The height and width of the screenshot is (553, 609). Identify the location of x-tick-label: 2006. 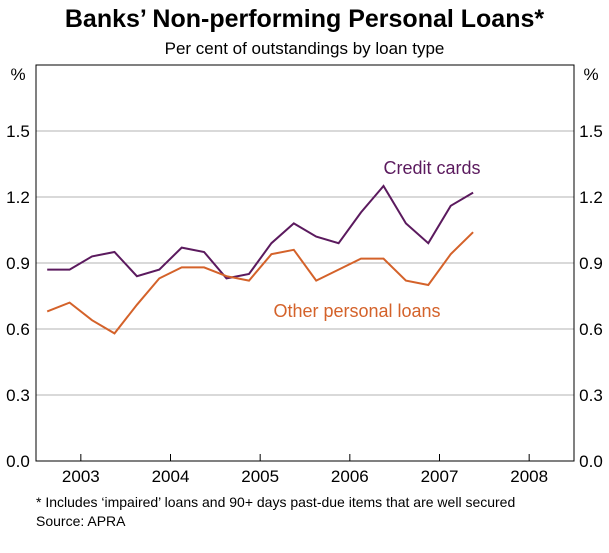
(350, 476).